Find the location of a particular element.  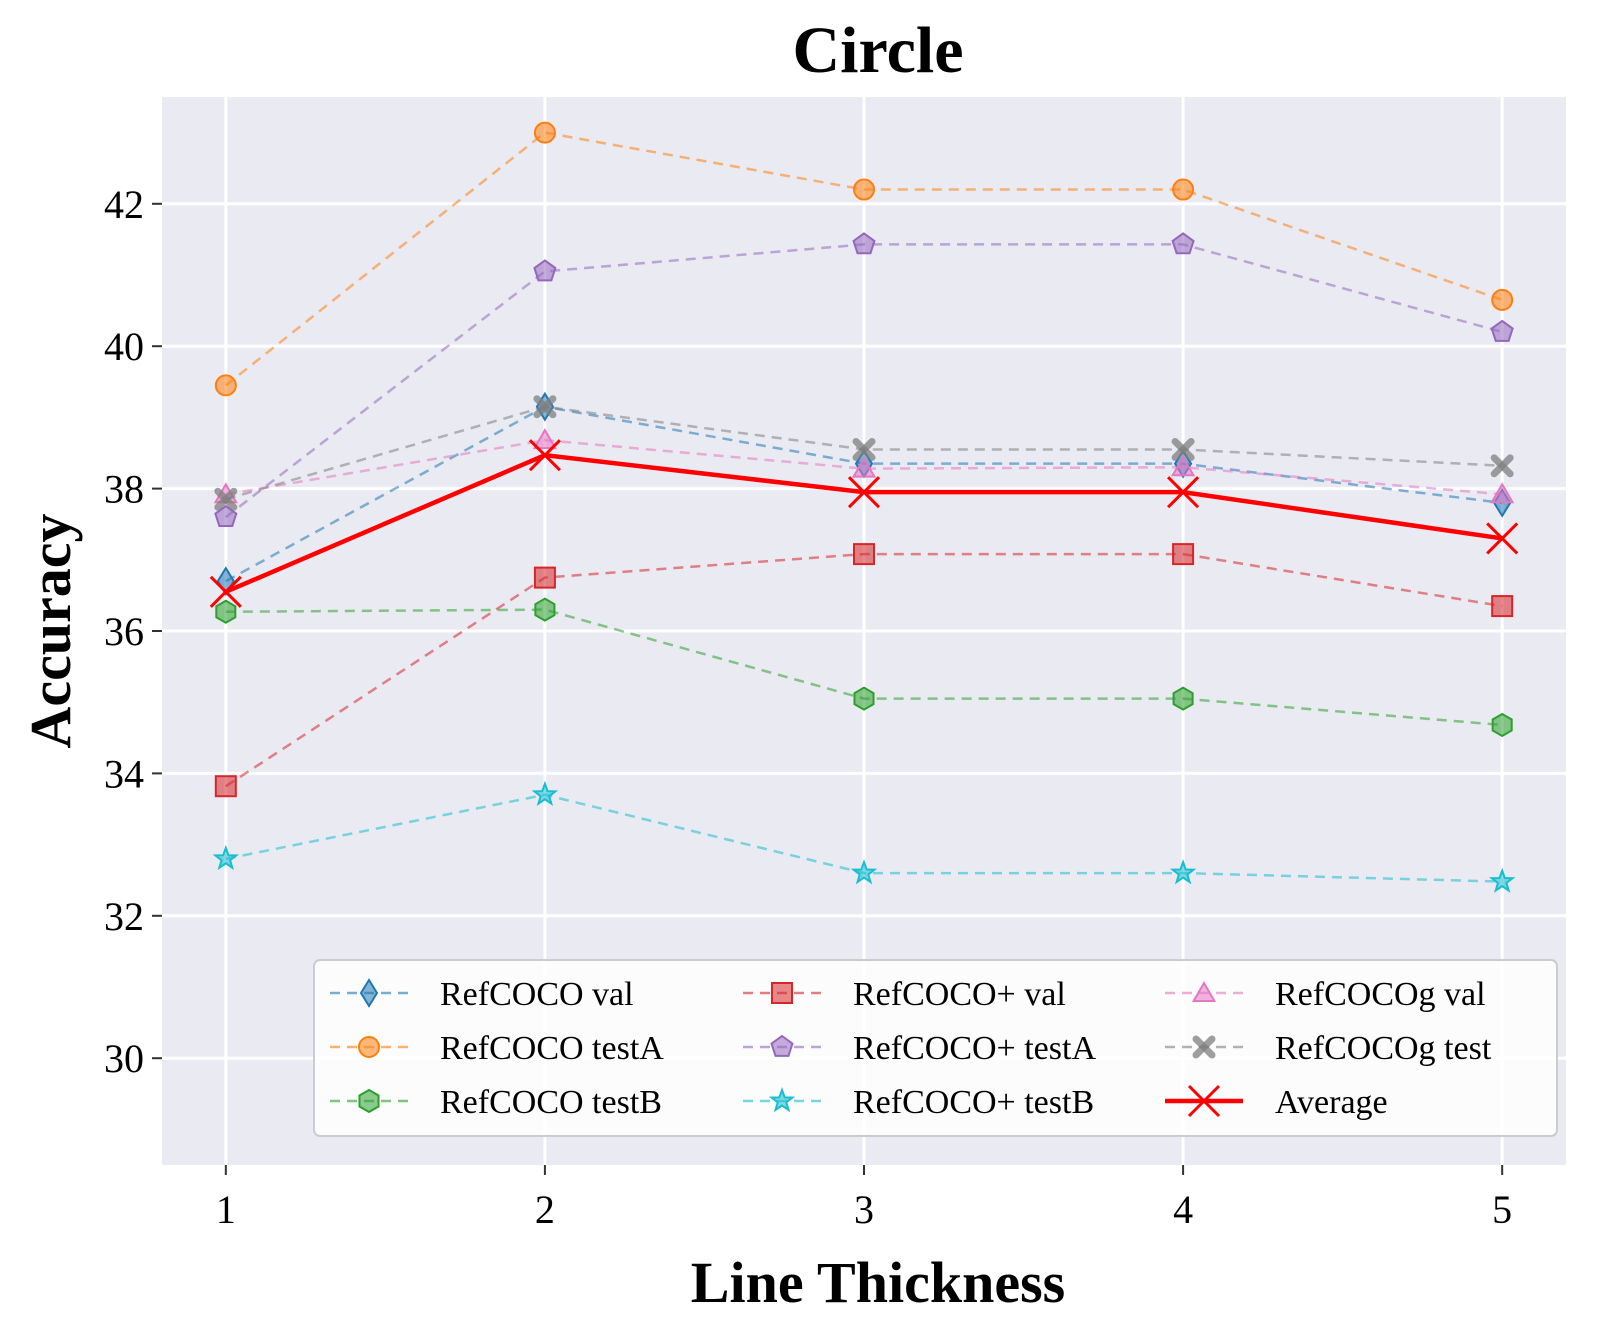

x-tick-label: 3 is located at coordinates (864, 1209).